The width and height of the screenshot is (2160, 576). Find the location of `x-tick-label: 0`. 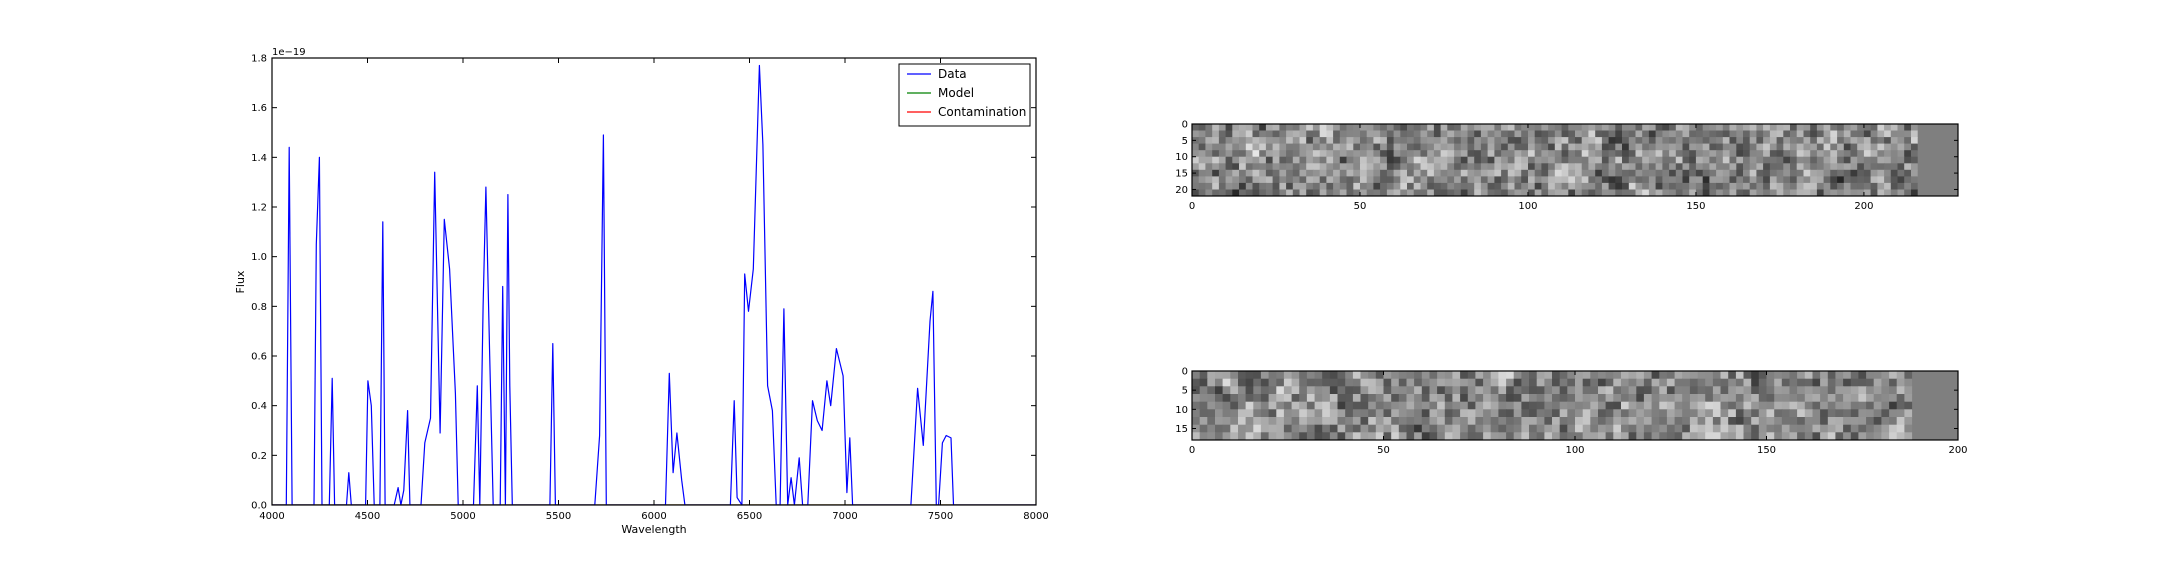

x-tick-label: 0 is located at coordinates (1192, 450).